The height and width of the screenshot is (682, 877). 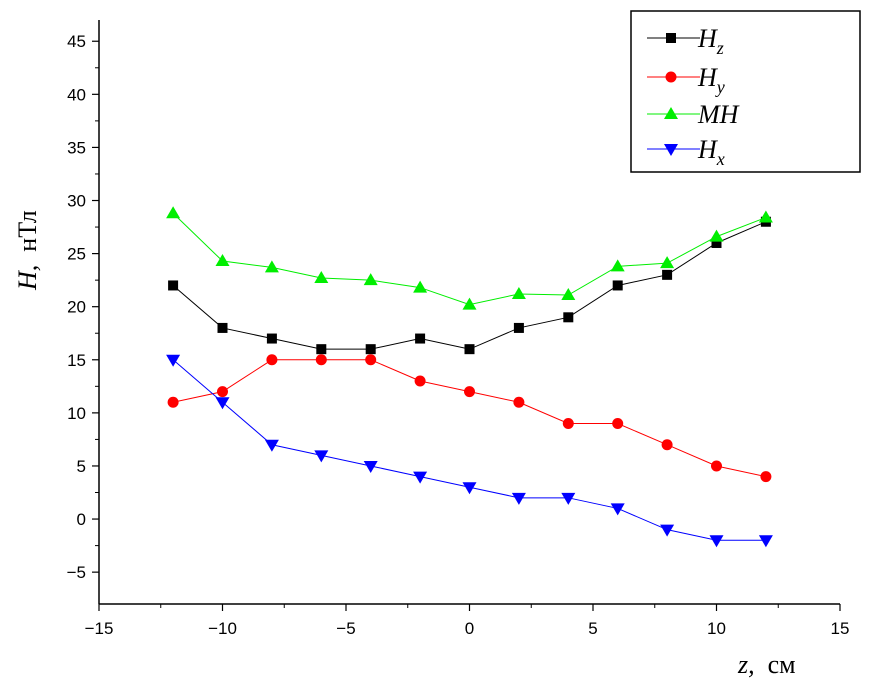 I want to click on y-tick-label: 5, so click(x=81, y=466).